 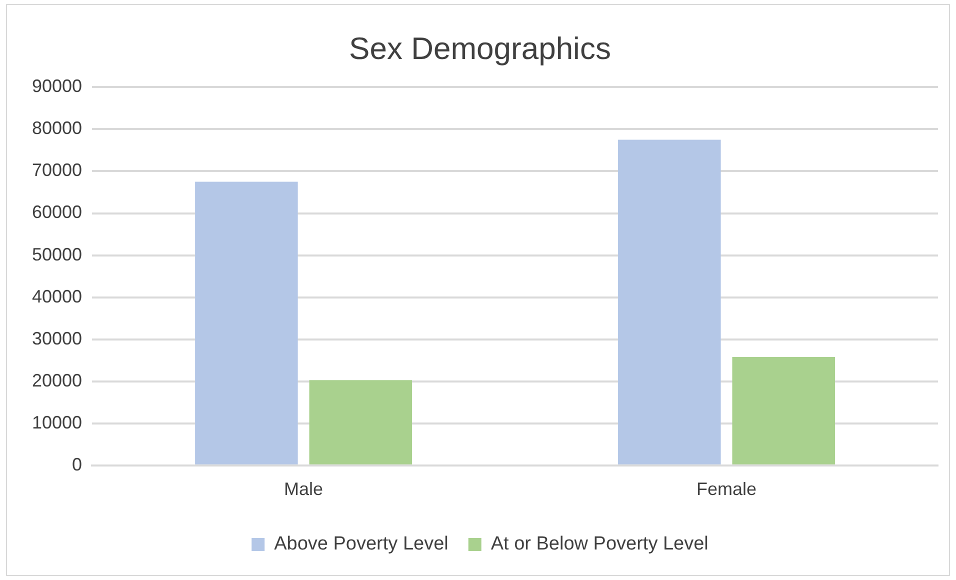 I want to click on y-tick-label: 80000, so click(x=57, y=128).